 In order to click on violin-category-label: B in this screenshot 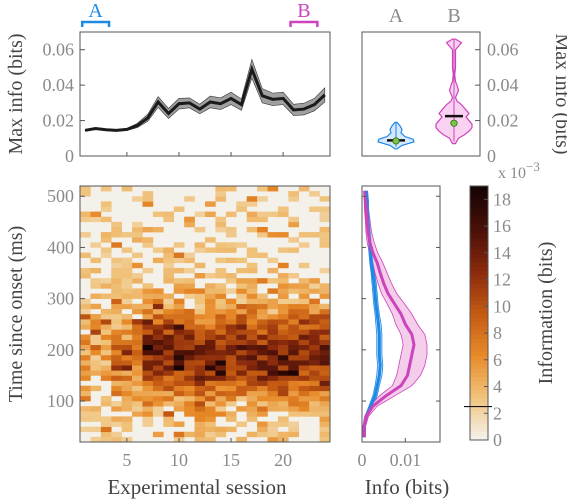, I will do `click(453, 16)`.